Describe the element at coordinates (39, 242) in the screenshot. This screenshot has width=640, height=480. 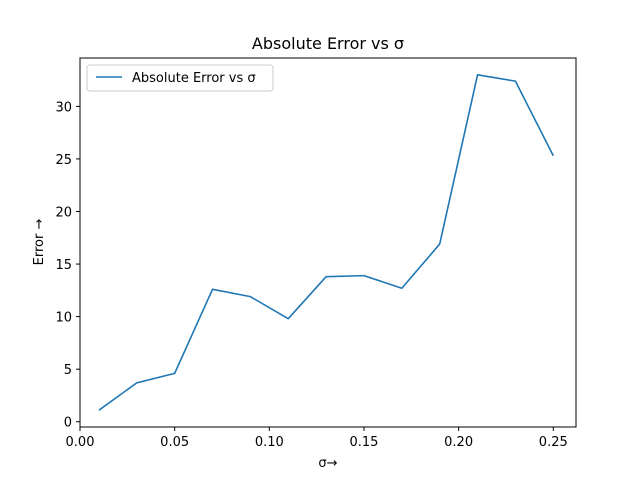
I see `y-axis-label: Error →` at that location.